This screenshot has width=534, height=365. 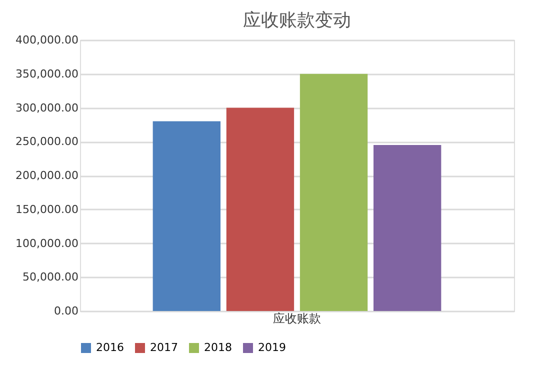 I want to click on y-tick-label: 0.00, so click(x=66, y=311).